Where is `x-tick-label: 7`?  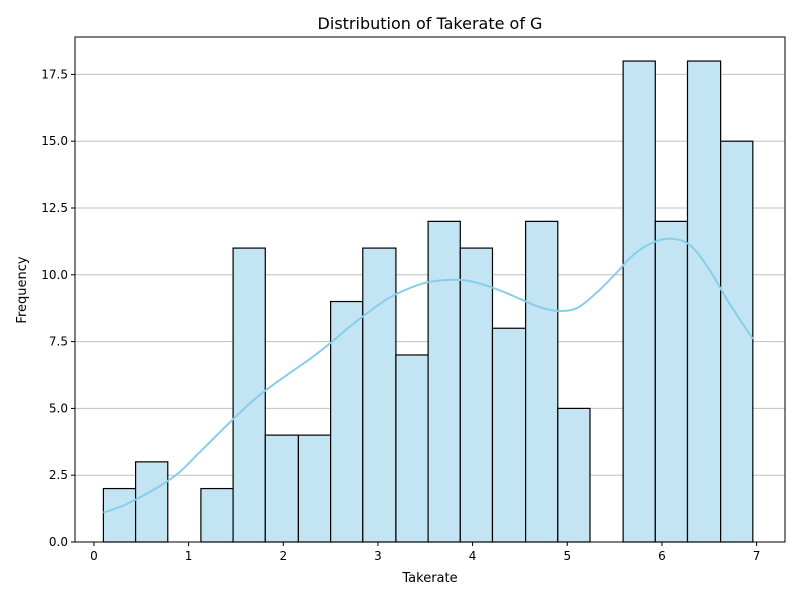
x-tick-label: 7 is located at coordinates (757, 556).